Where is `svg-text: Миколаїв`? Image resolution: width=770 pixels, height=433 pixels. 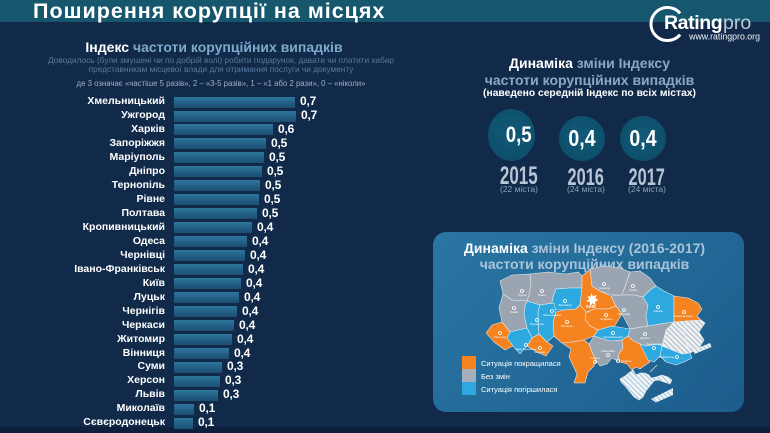
svg-text: Миколаїв is located at coordinates (608, 351).